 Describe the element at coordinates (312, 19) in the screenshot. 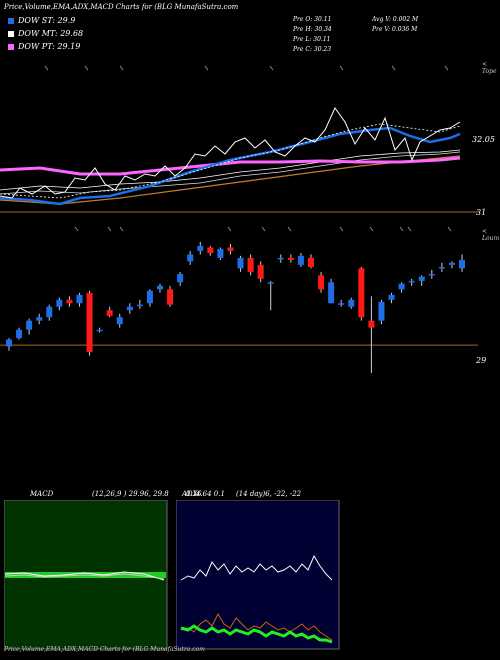

I see `stat-prev-open: Pre O: 30.11` at that location.